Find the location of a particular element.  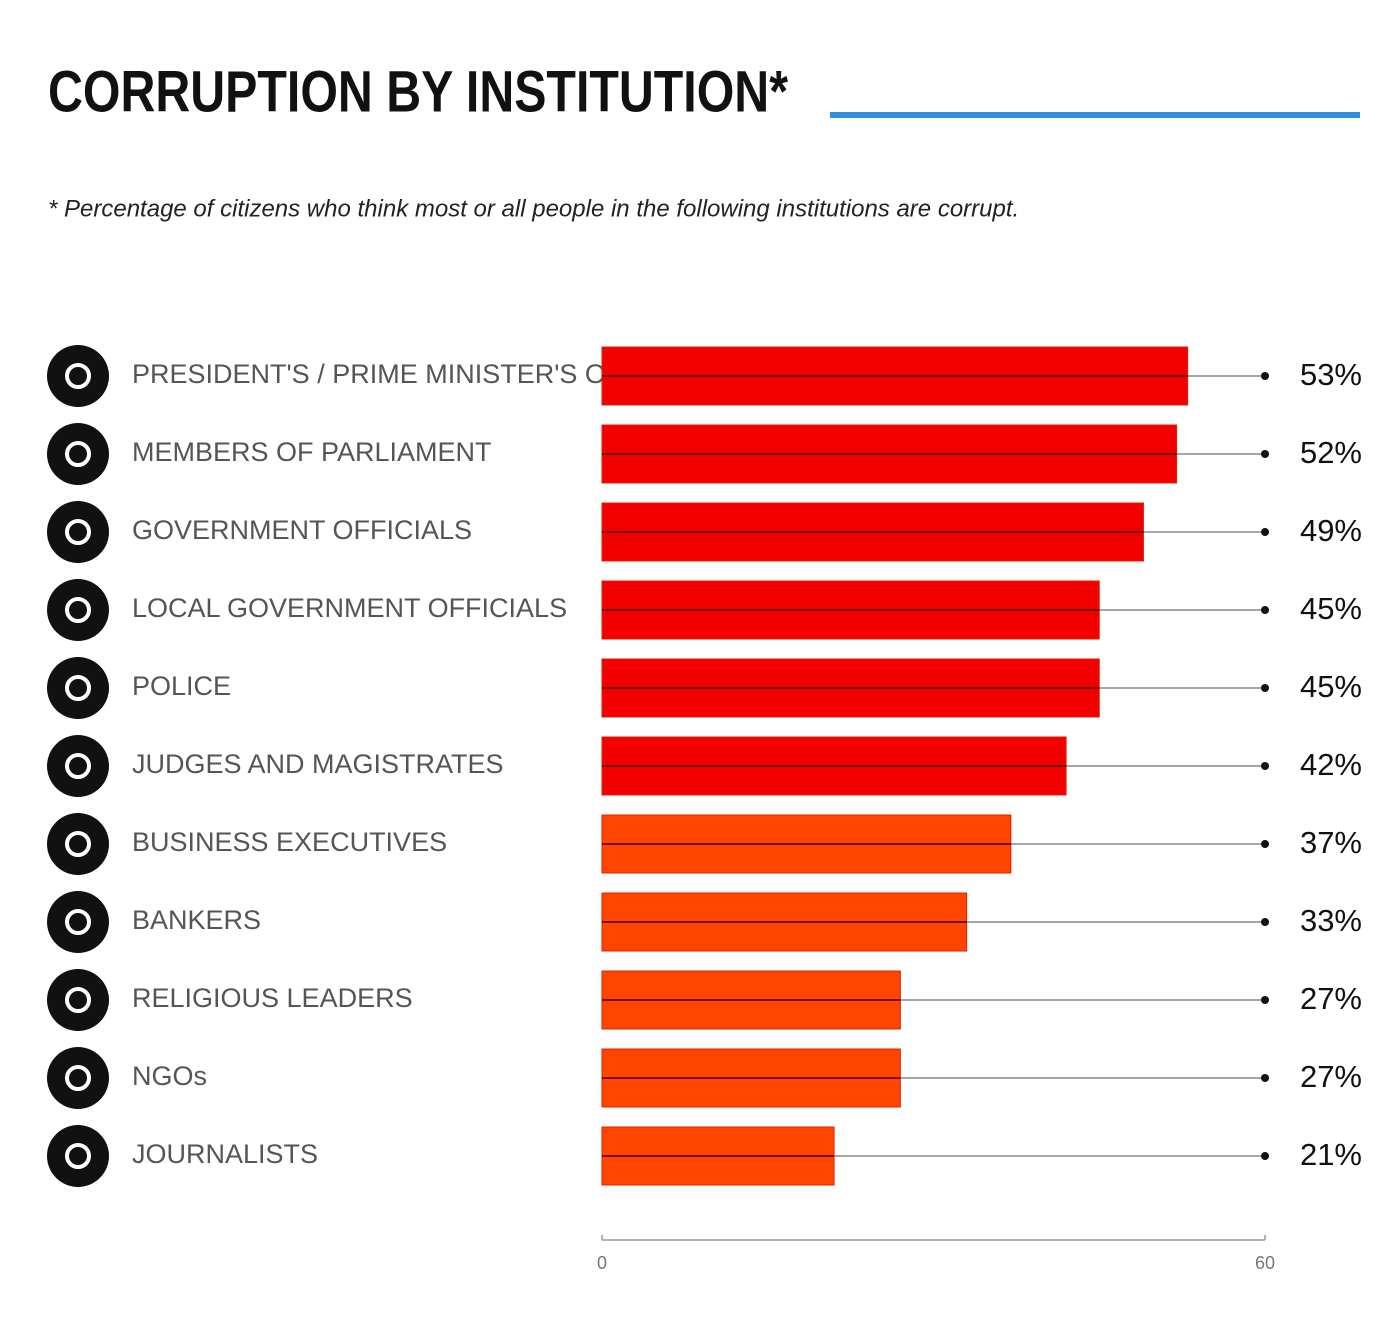

category-label: RELIGIOUS LEADERS is located at coordinates (272, 998).